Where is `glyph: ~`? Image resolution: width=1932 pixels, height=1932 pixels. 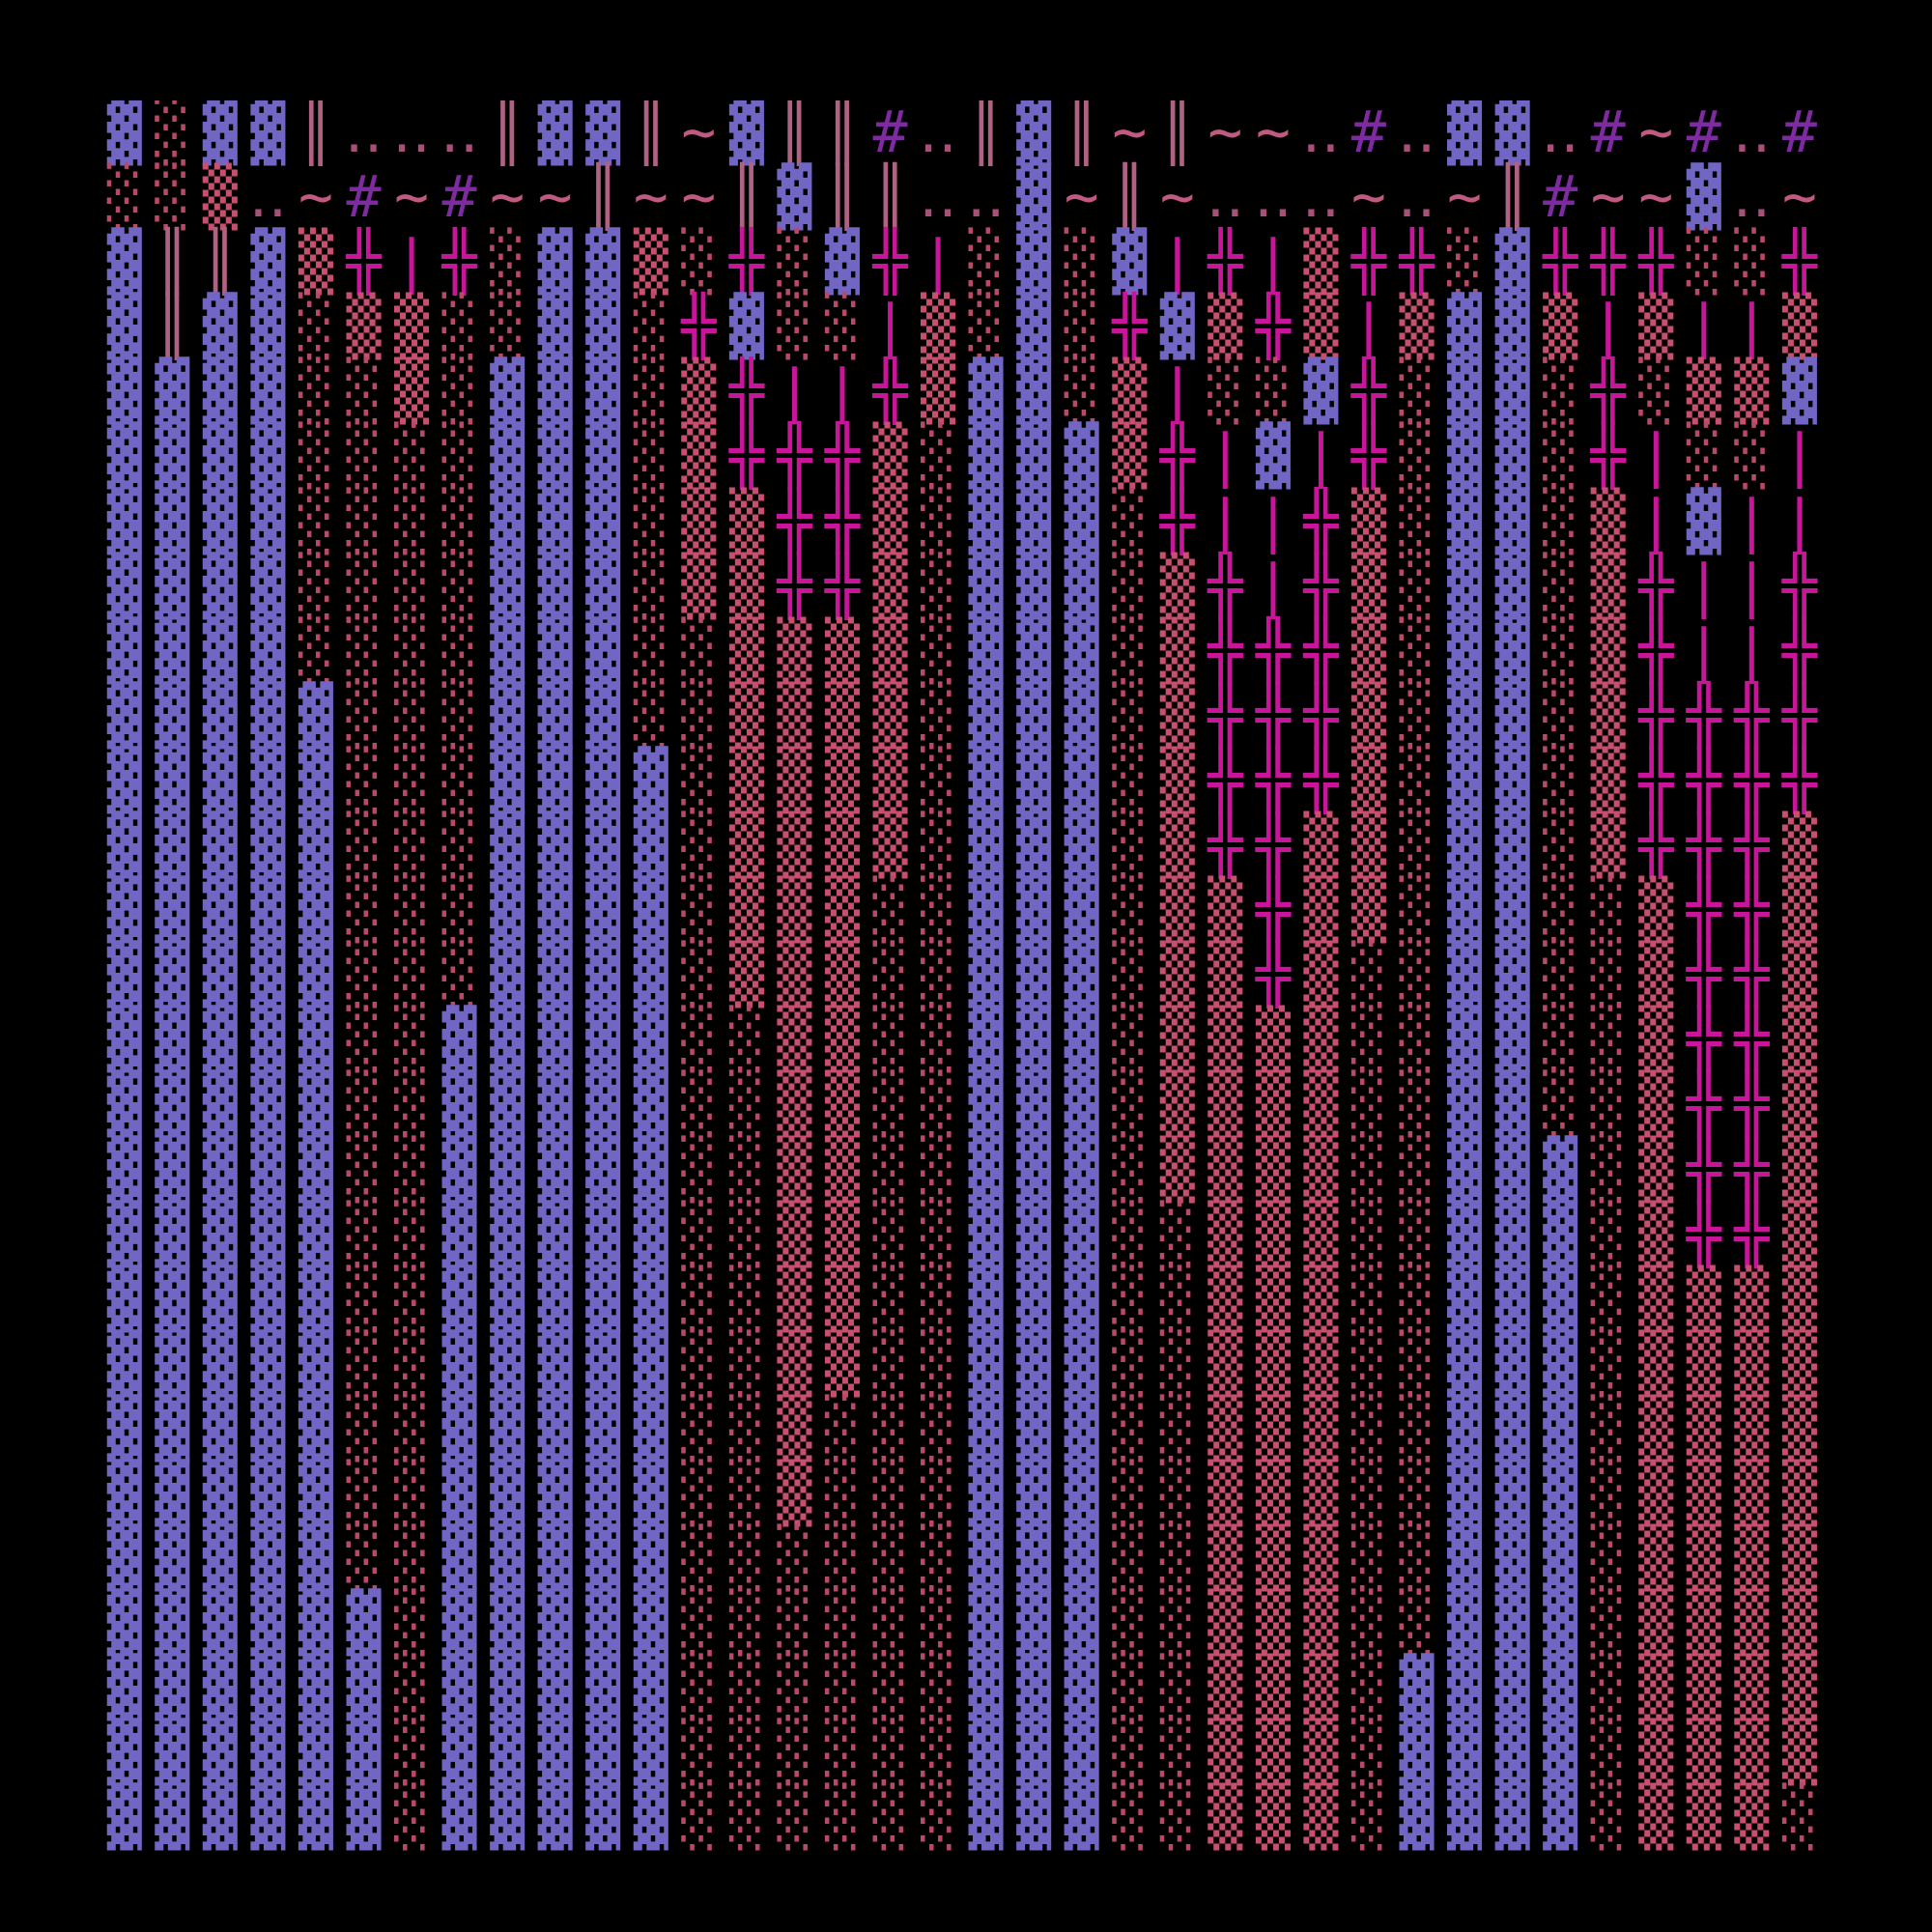 glyph: ~ is located at coordinates (508, 197).